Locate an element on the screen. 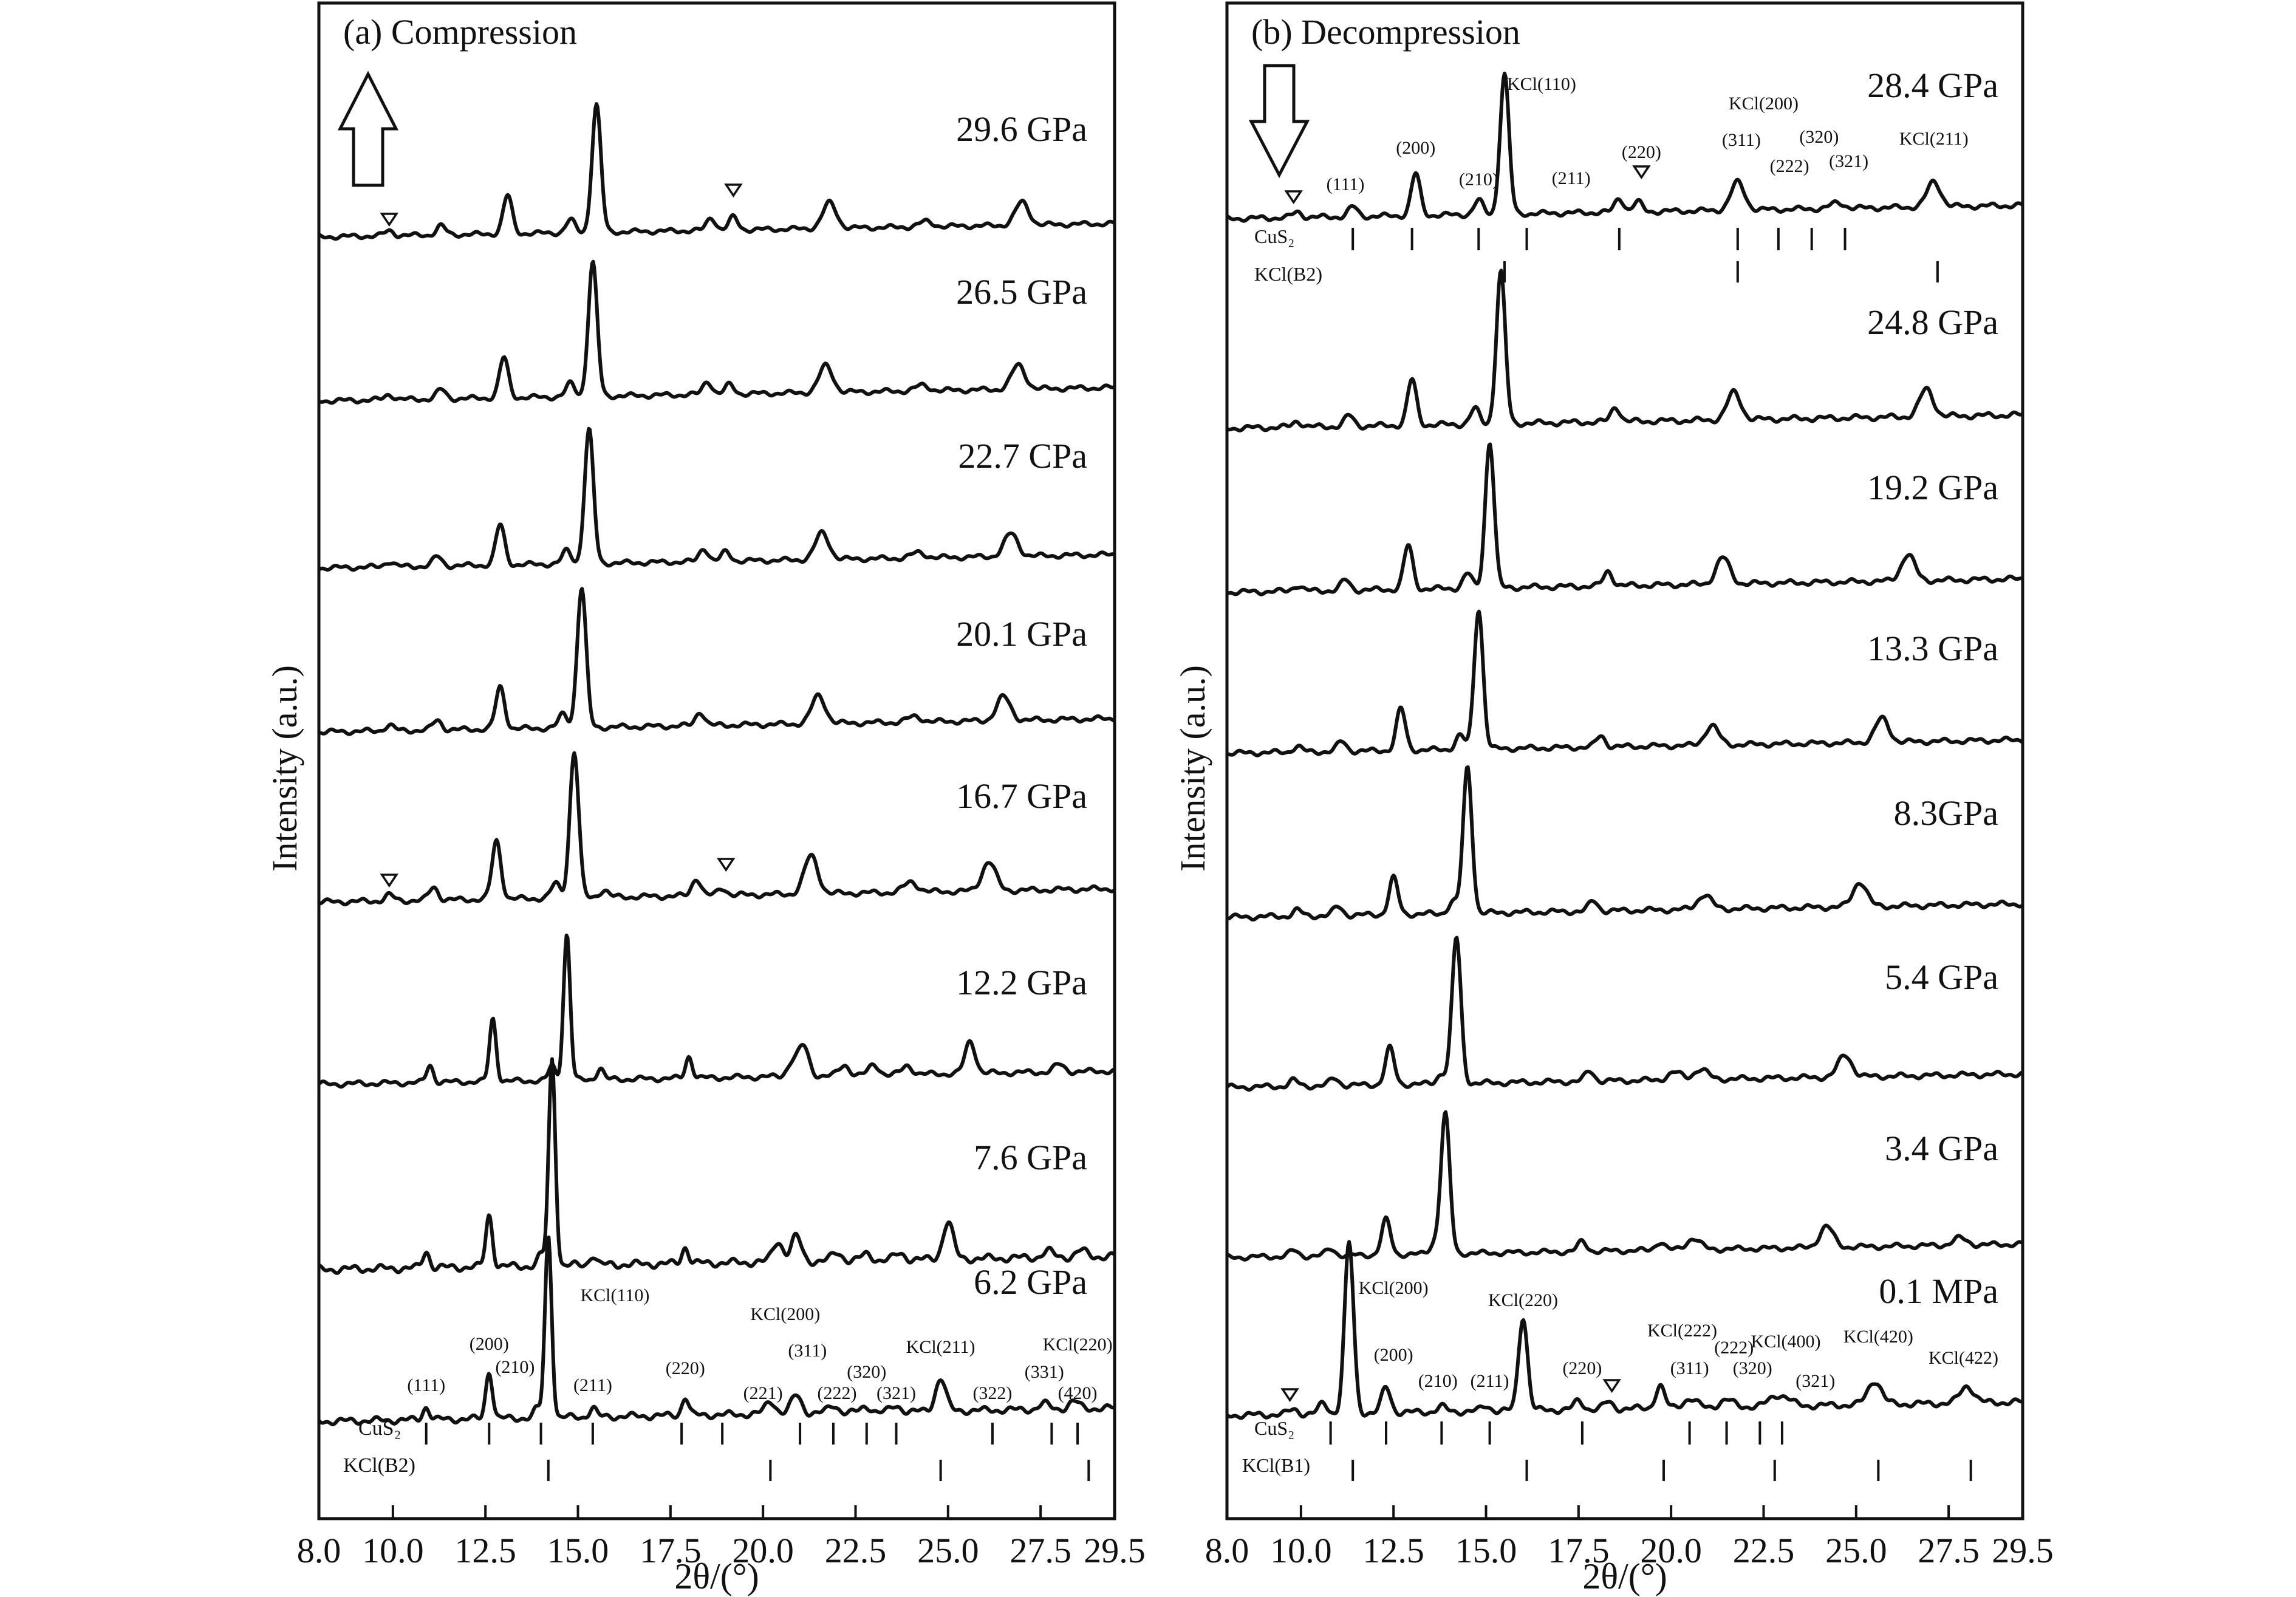 The image size is (2296, 1597). panel-a-title: (a) Compression is located at coordinates (460, 32).